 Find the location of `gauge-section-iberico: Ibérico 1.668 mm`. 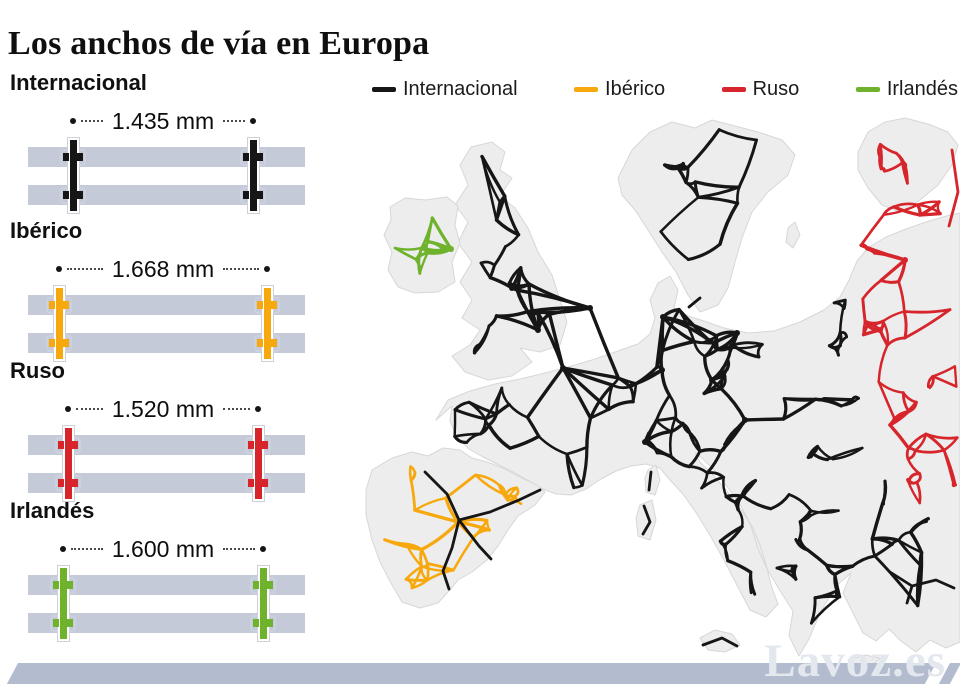

gauge-section-iberico: Ibérico 1.668 mm is located at coordinates (170, 293).